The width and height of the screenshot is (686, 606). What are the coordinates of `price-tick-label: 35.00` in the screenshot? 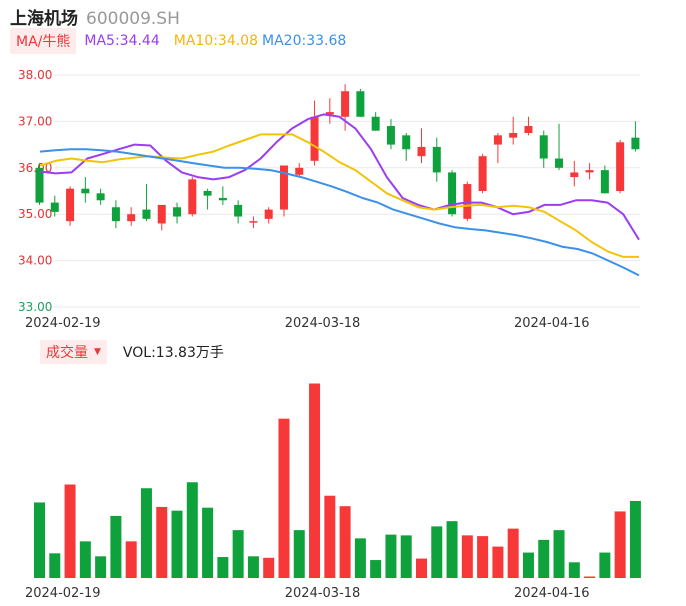 It's located at (35, 214).